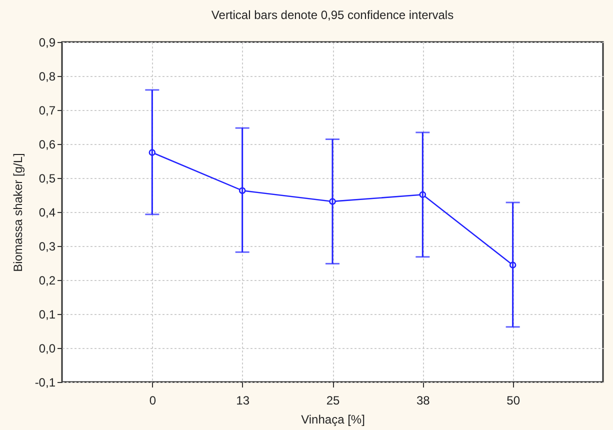 Image resolution: width=613 pixels, height=430 pixels. What do you see at coordinates (243, 401) in the screenshot?
I see `x-tick-label: 13` at bounding box center [243, 401].